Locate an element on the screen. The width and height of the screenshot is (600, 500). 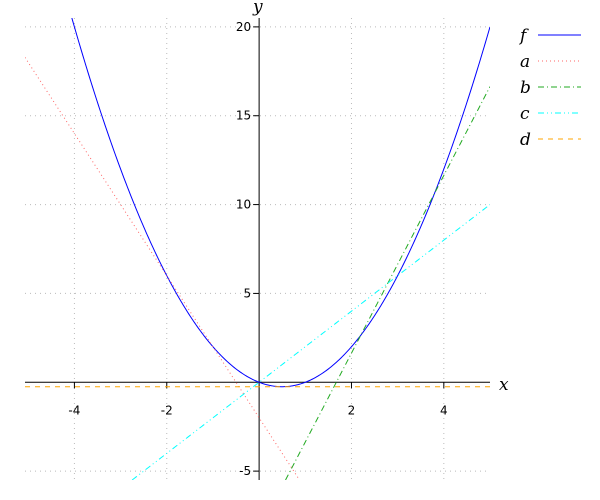
x-axis-label: x is located at coordinates (504, 385).